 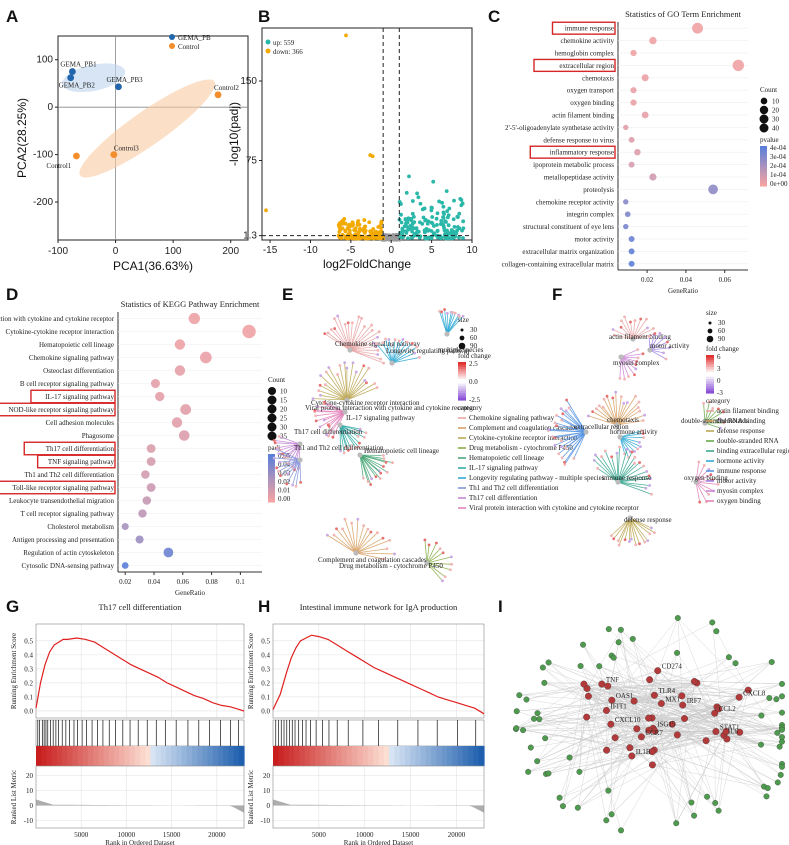 What do you see at coordinates (251, 797) in the screenshot?
I see `y-axis-label-bottom: Ranked List Metric` at bounding box center [251, 797].